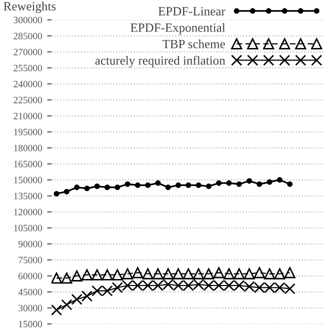 The image size is (332, 336). I want to click on y-tick-label: 120000, so click(28, 212).